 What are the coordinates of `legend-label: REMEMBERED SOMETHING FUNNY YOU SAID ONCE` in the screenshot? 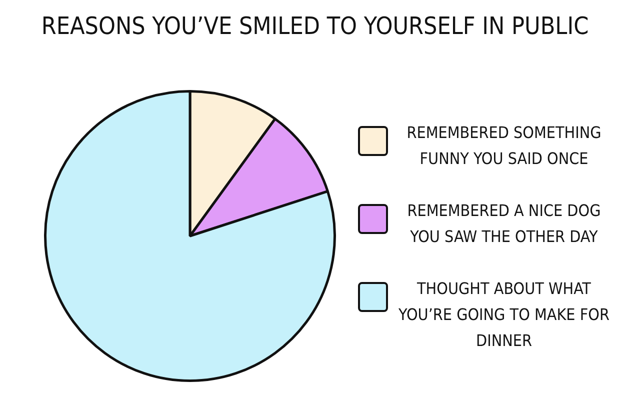 It's located at (504, 146).